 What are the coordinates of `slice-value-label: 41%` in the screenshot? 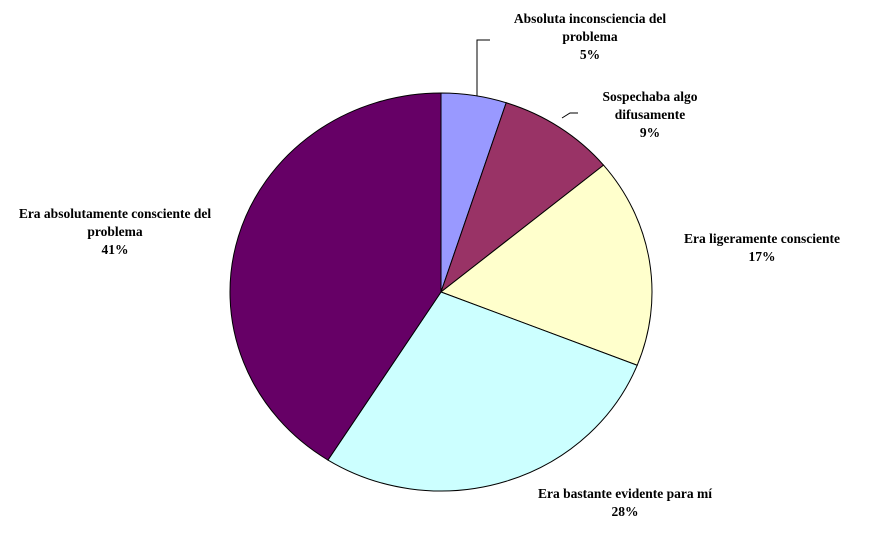 It's located at (115, 249).